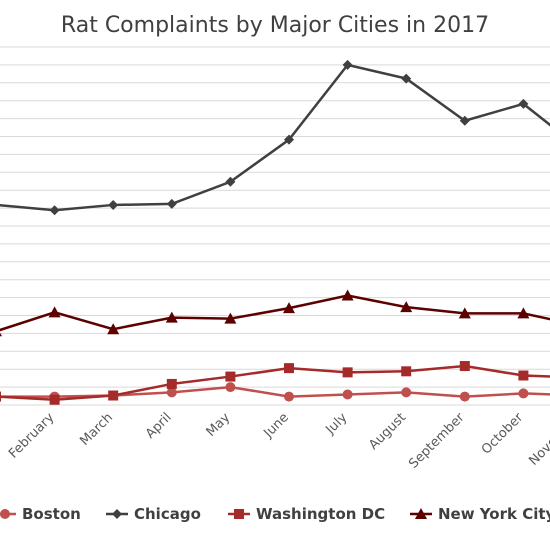 The image size is (550, 550). What do you see at coordinates (387, 431) in the screenshot?
I see `x-tick-label: August` at bounding box center [387, 431].